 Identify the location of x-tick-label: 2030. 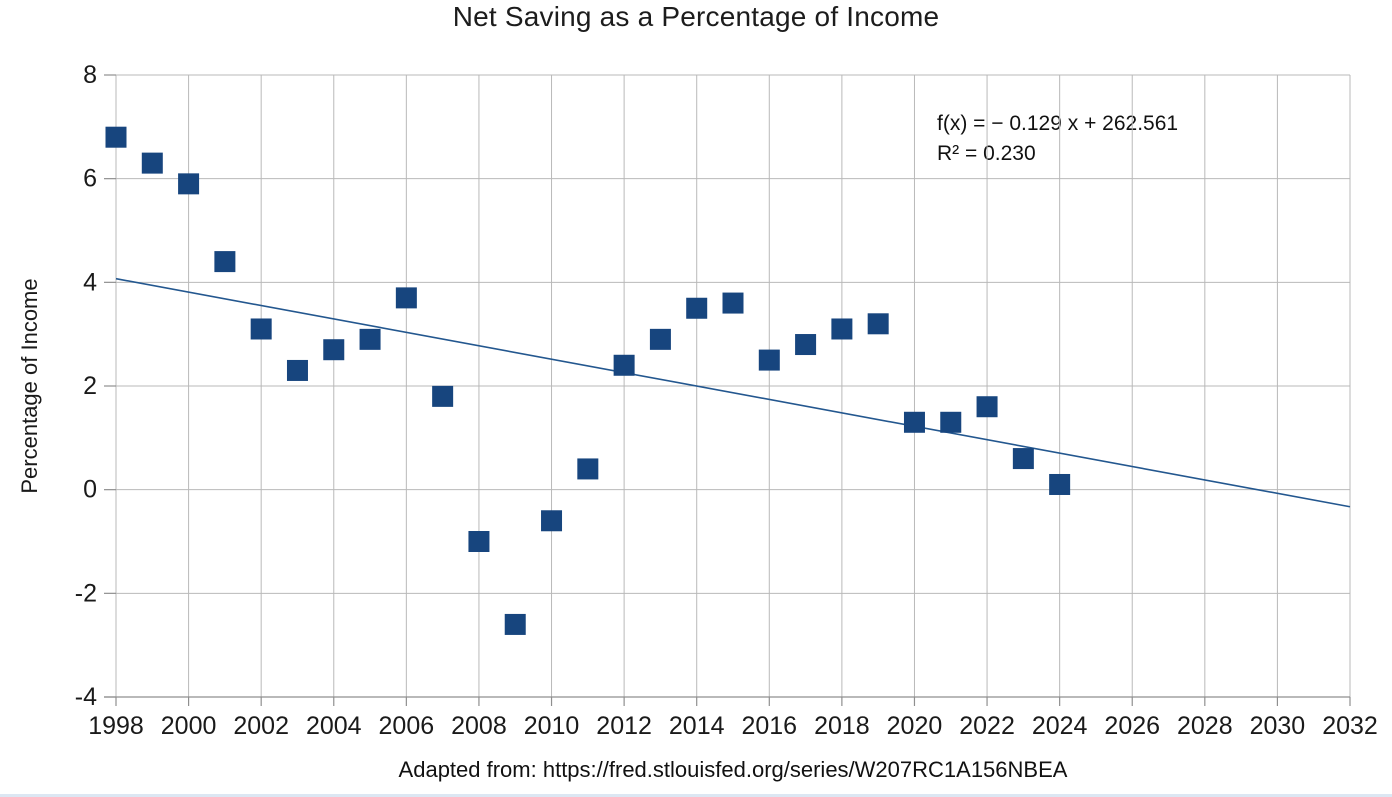
(1278, 726).